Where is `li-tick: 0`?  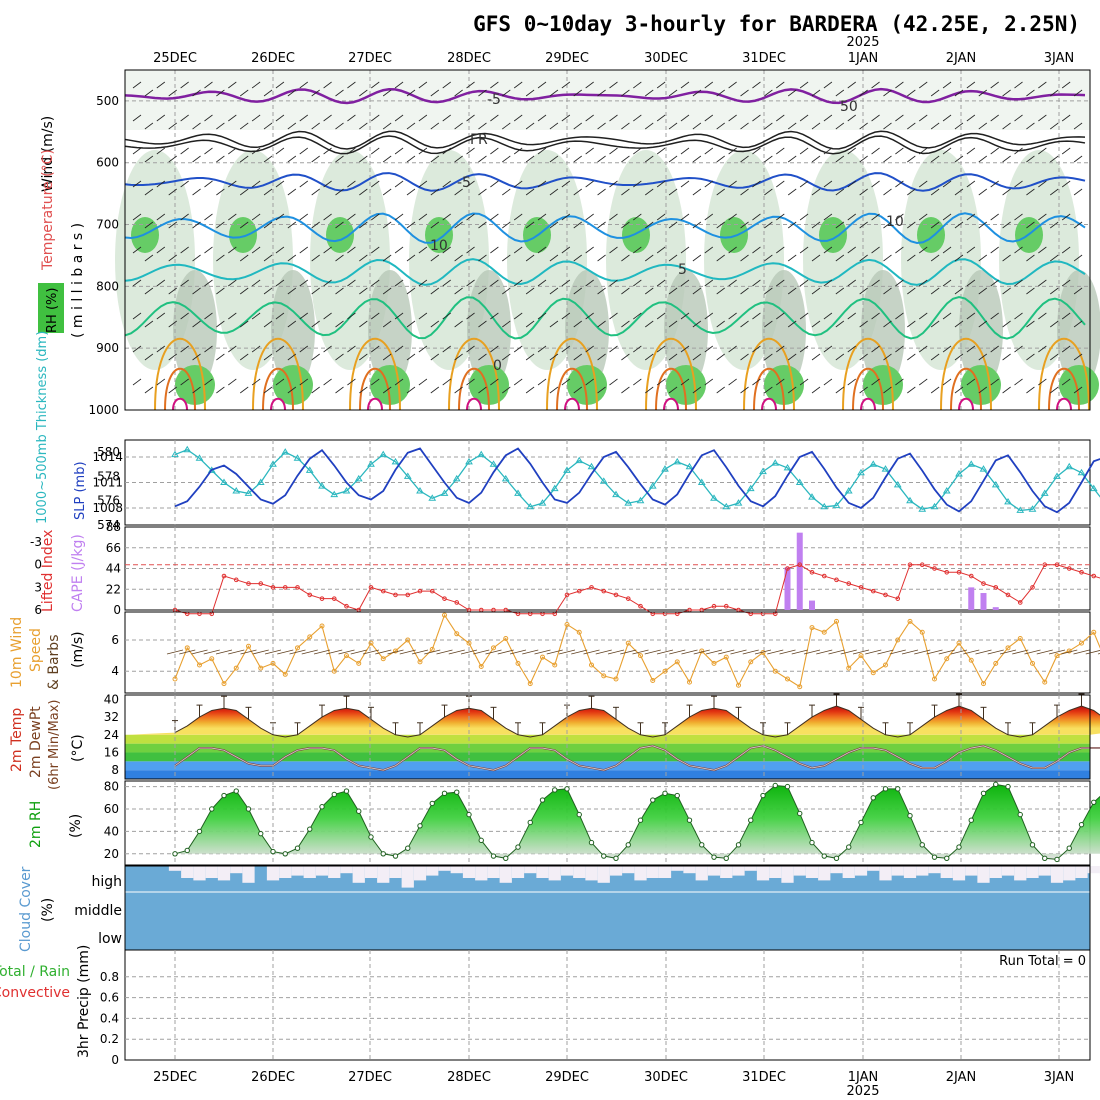
li-tick: 0 is located at coordinates (38, 565).